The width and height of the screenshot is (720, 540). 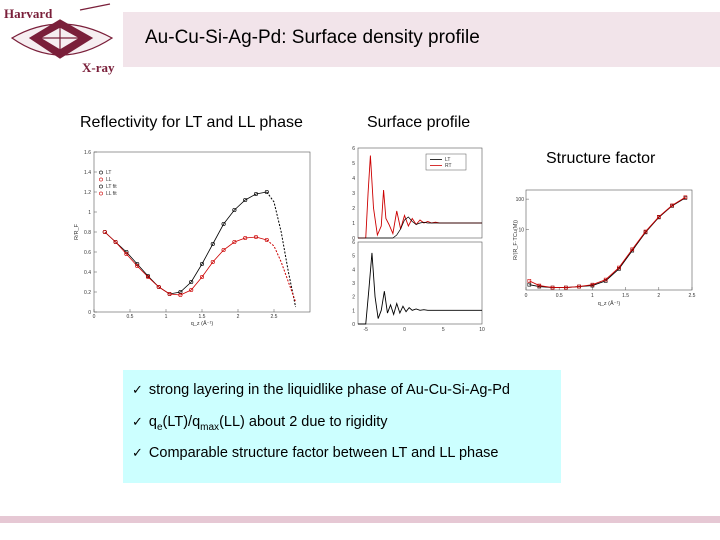 I want to click on top-y-tick-label: 3, so click(x=353, y=194).